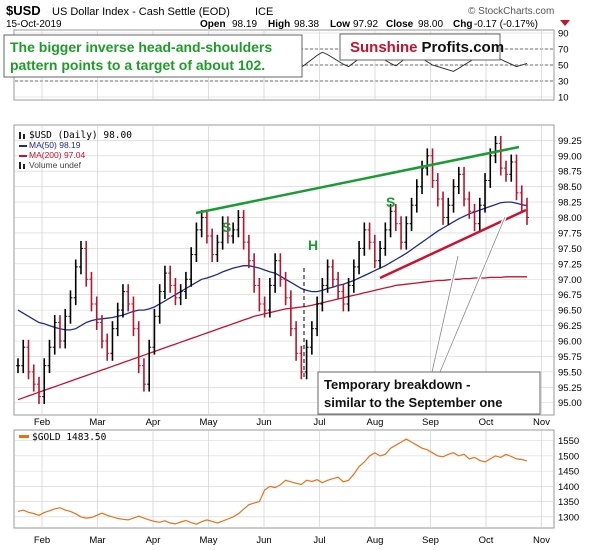  I want to click on gold-x-tick-label: Apr, so click(153, 540).